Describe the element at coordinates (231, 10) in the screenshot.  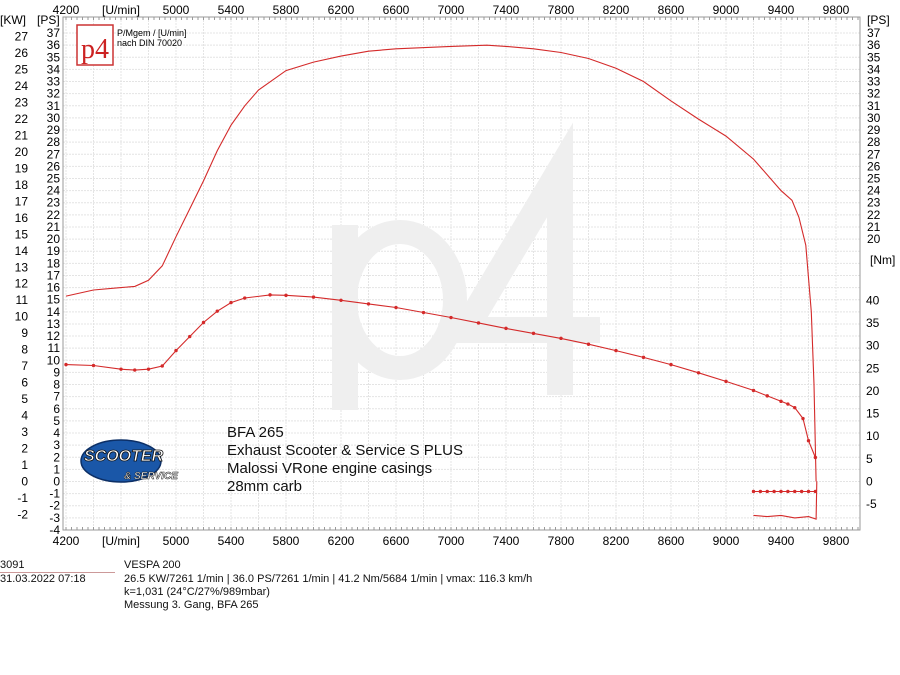
I see `x-tick-label-top: 5400` at that location.